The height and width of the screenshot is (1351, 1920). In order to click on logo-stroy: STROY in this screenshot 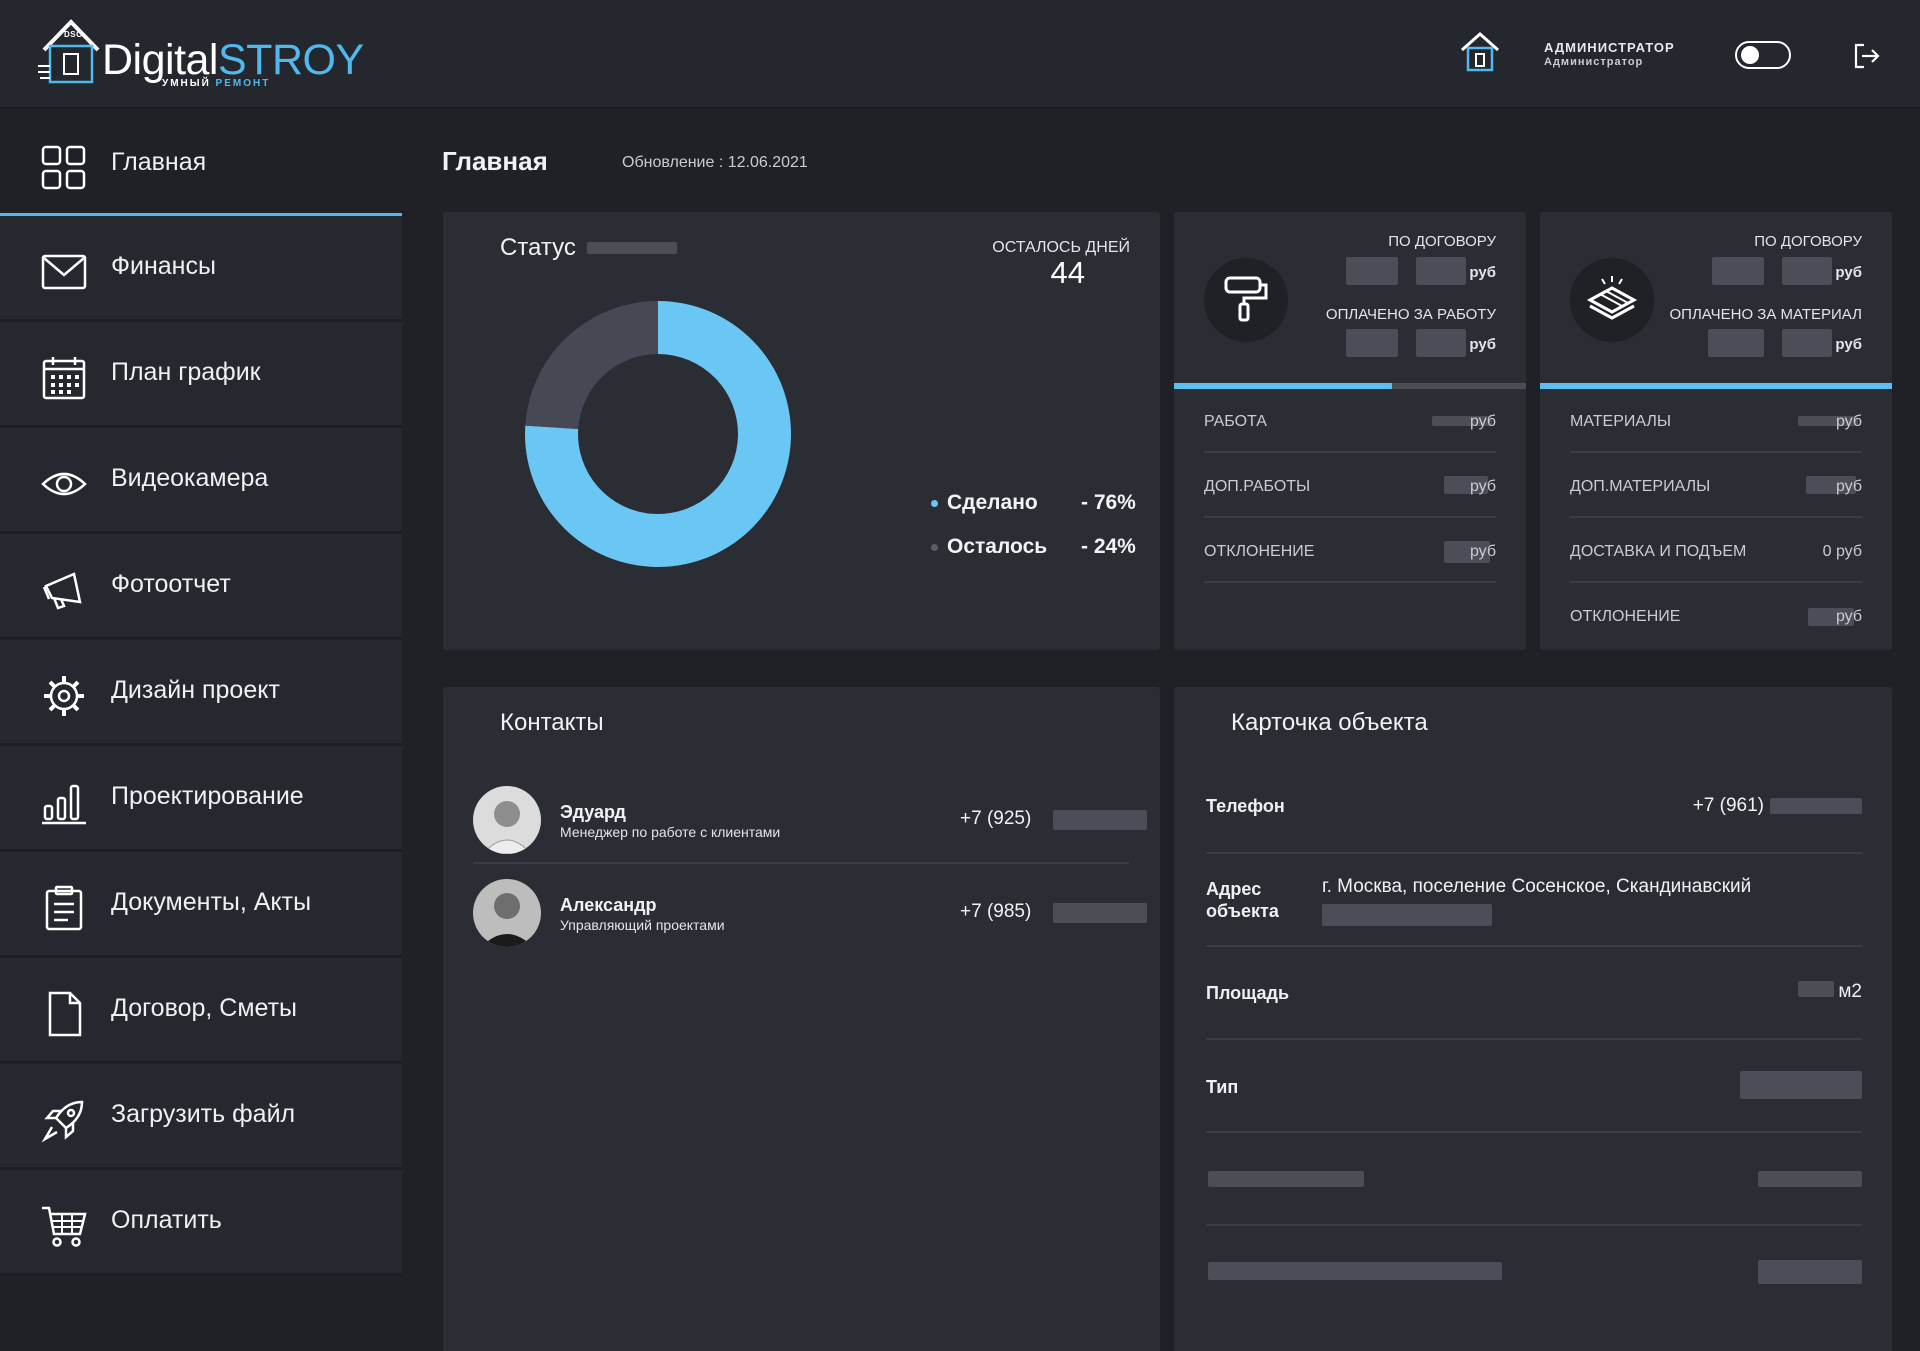, I will do `click(291, 60)`.